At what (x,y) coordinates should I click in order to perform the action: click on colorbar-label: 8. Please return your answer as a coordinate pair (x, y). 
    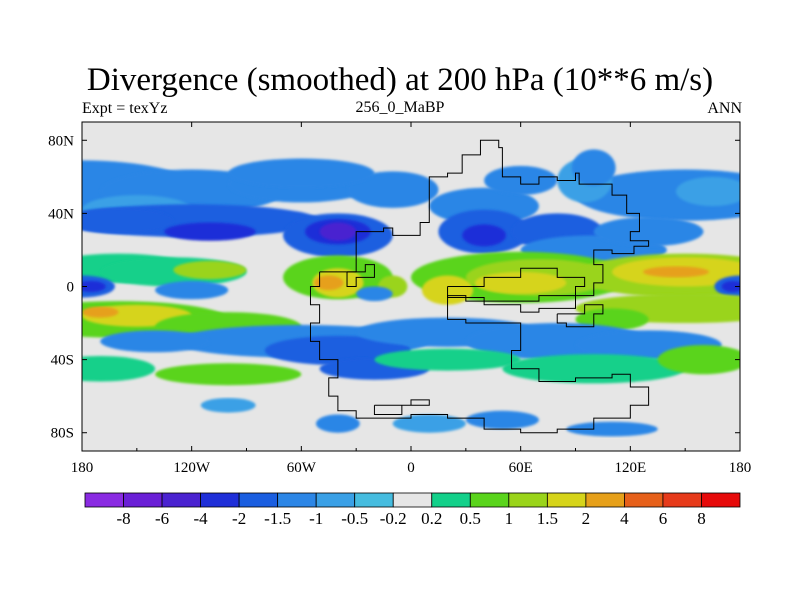
    Looking at the image, I should click on (701, 518).